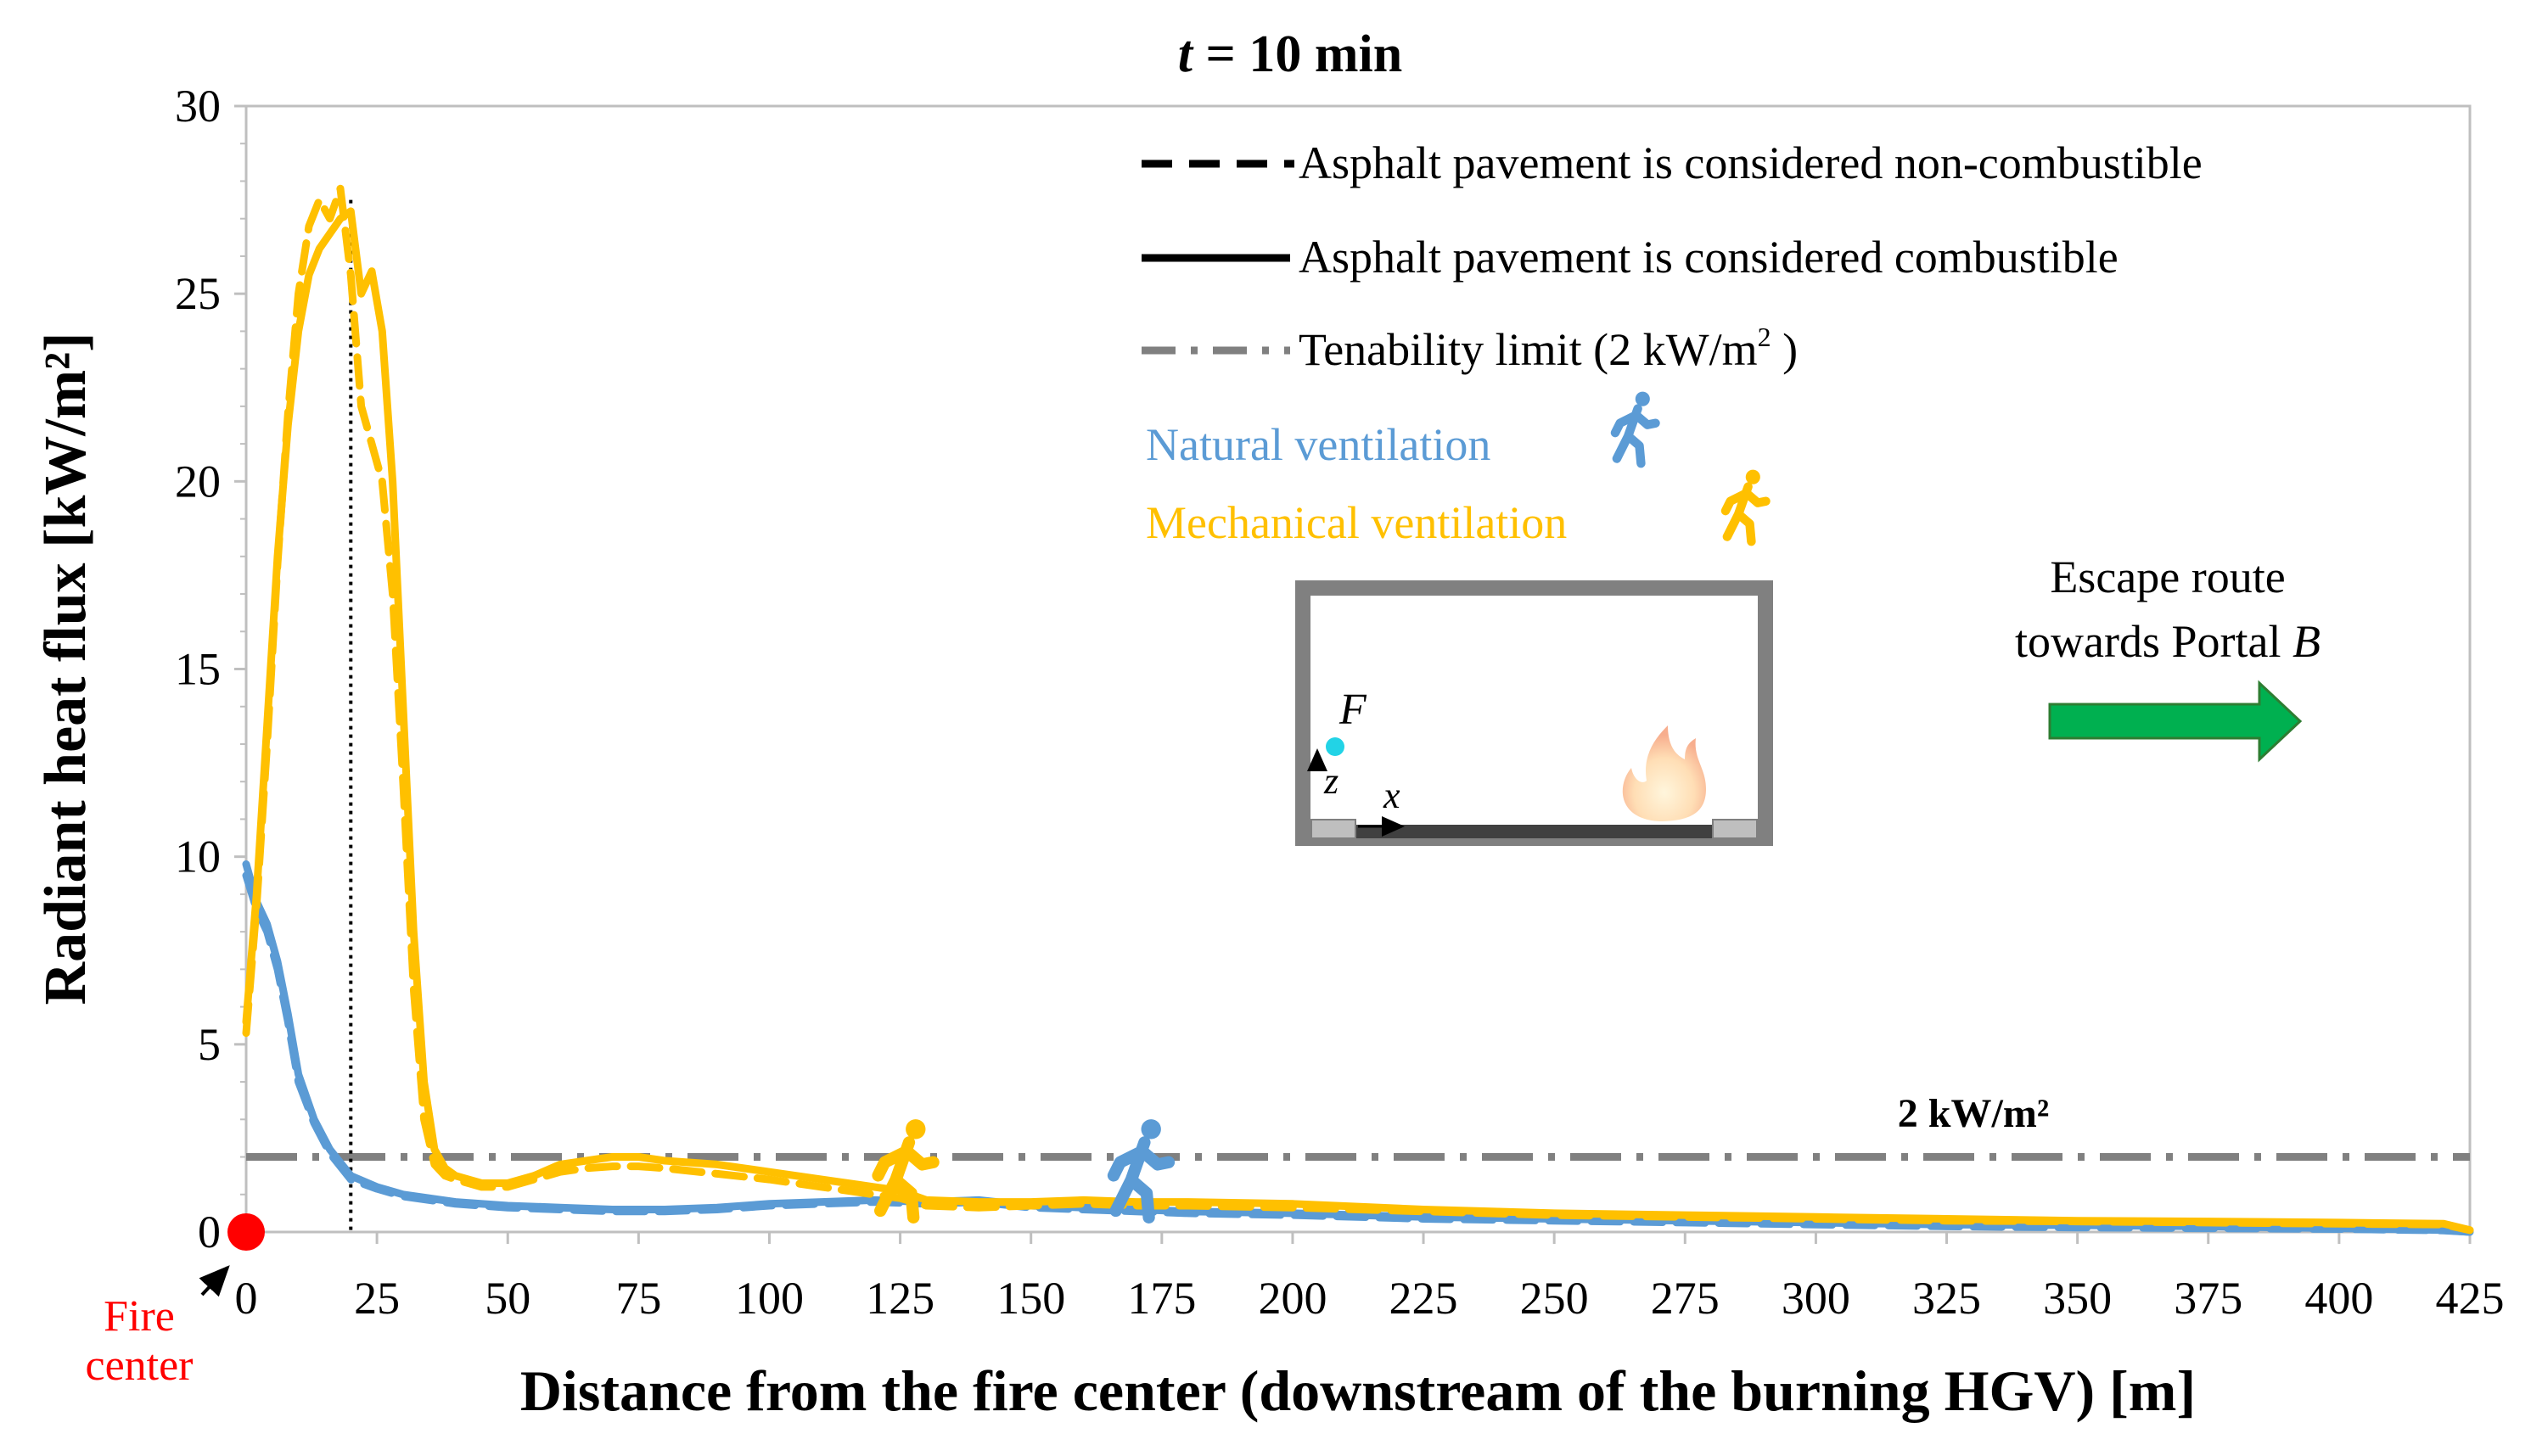 Image resolution: width=2531 pixels, height=1456 pixels. What do you see at coordinates (2306, 641) in the screenshot?
I see `escape-route-label-2-portal: B` at bounding box center [2306, 641].